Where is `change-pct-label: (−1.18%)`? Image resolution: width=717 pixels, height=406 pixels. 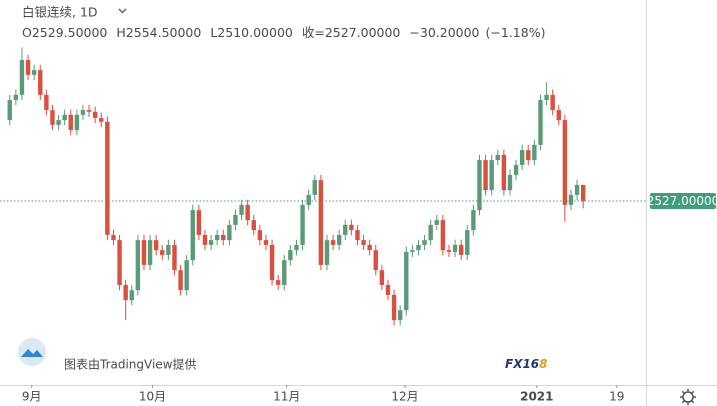
change-pct-label: (−1.18%) is located at coordinates (516, 32).